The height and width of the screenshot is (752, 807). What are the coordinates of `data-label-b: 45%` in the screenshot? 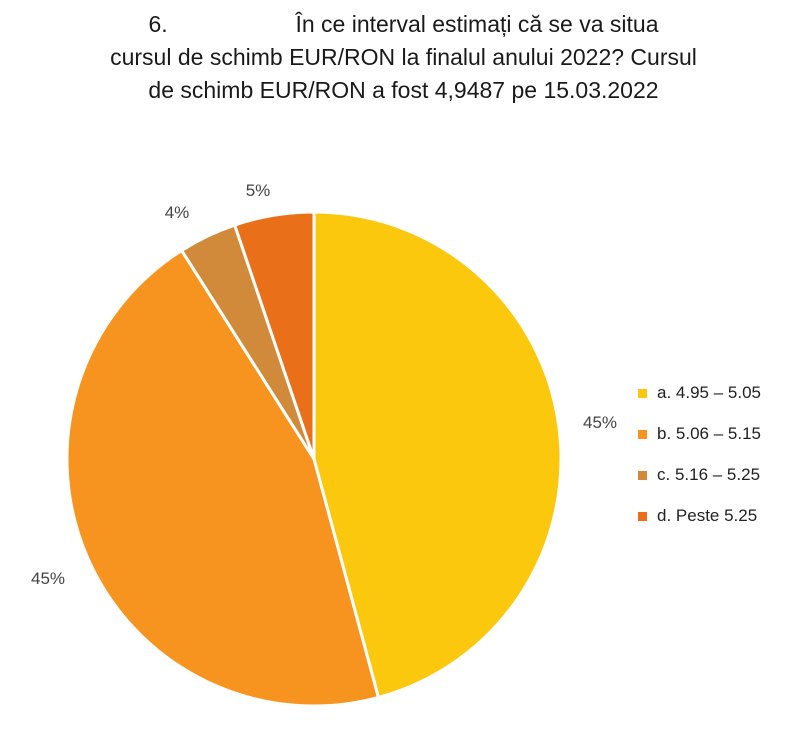 It's located at (48, 578).